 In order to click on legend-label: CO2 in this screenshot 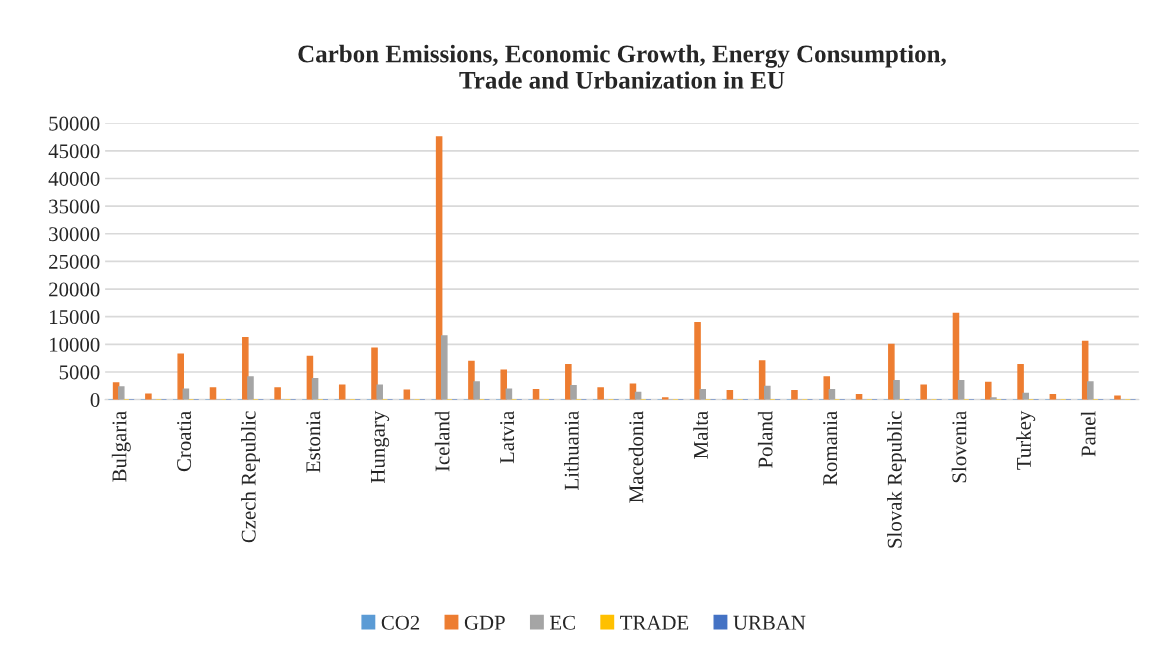, I will do `click(400, 622)`.